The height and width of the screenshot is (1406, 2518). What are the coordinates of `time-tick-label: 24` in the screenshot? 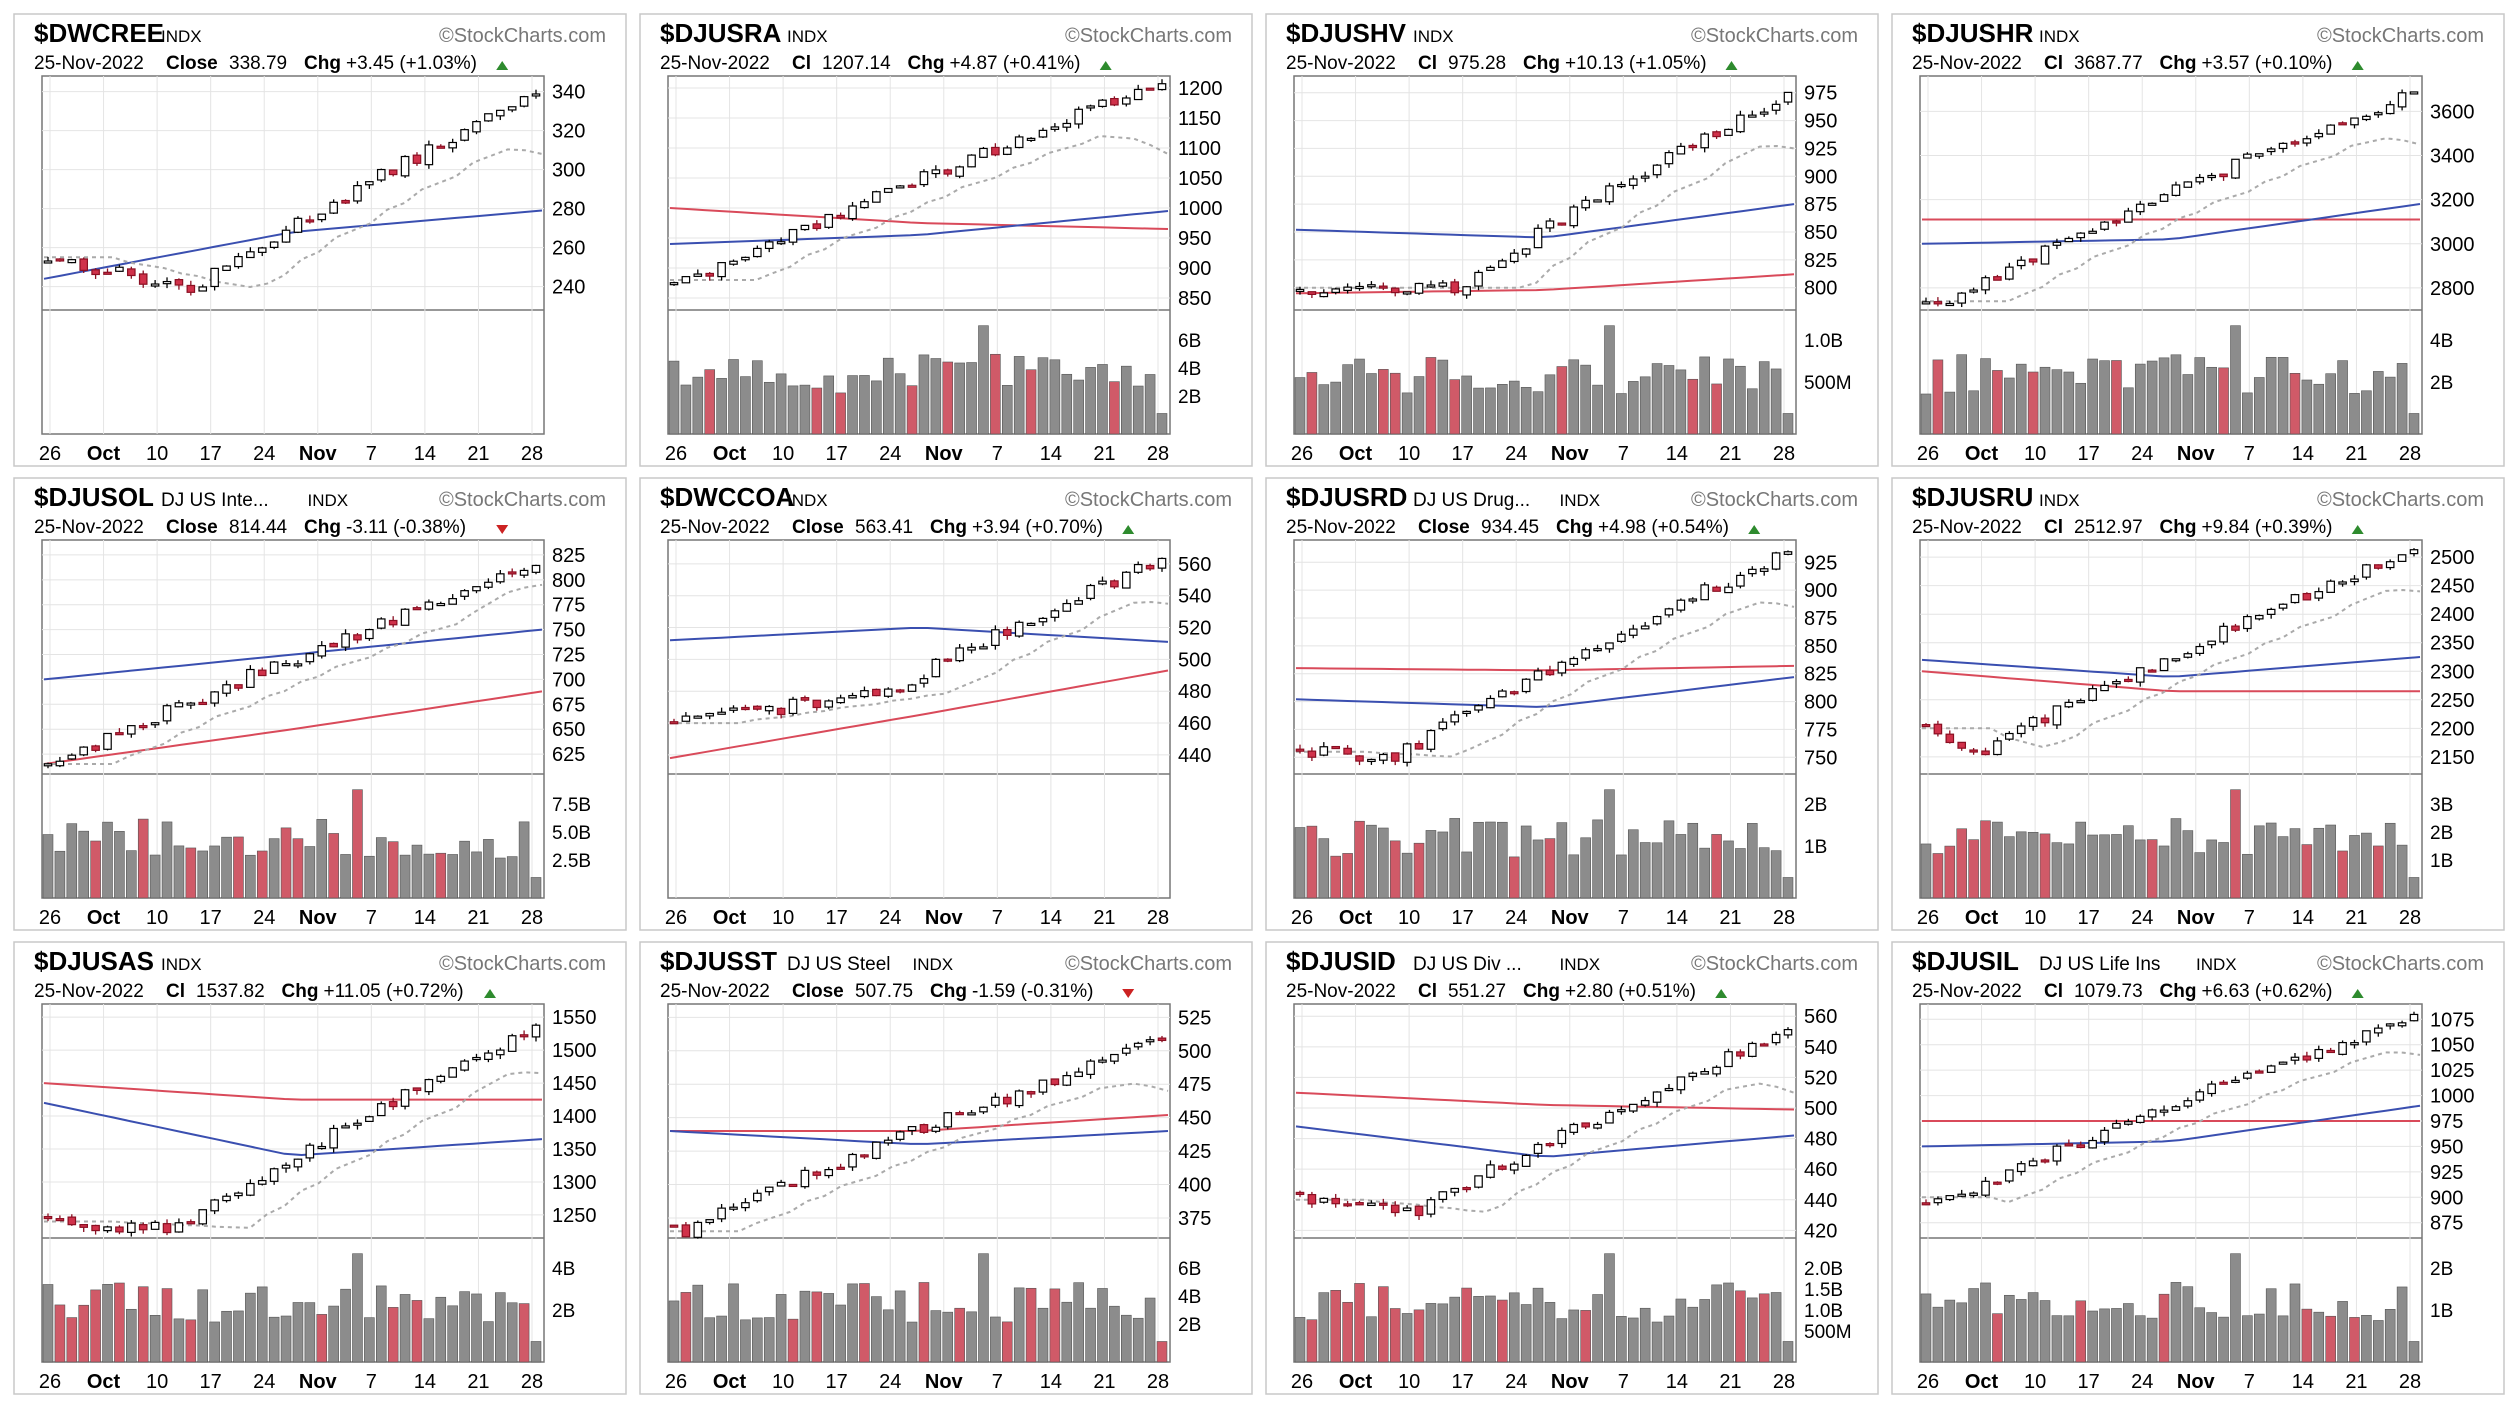 It's located at (264, 918).